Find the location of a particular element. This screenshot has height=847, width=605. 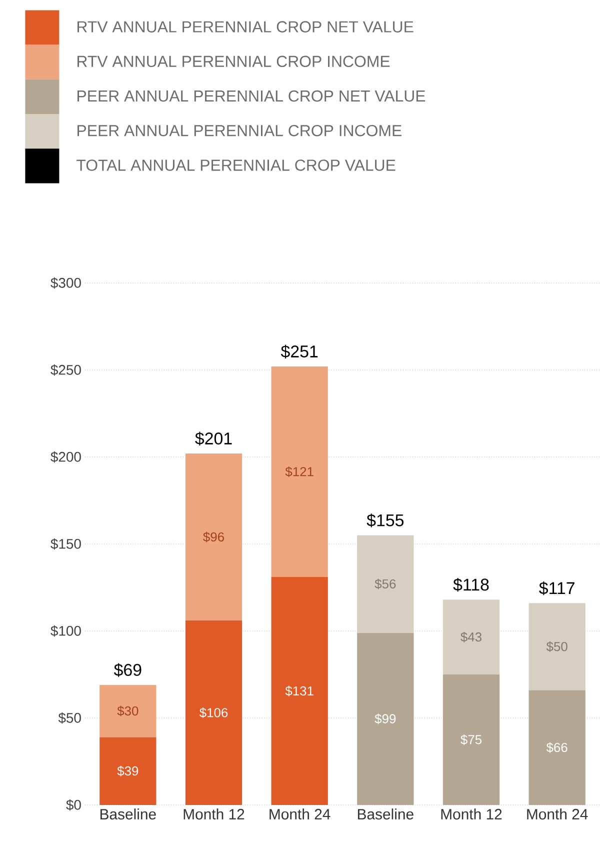

total-label: $155 is located at coordinates (385, 521).